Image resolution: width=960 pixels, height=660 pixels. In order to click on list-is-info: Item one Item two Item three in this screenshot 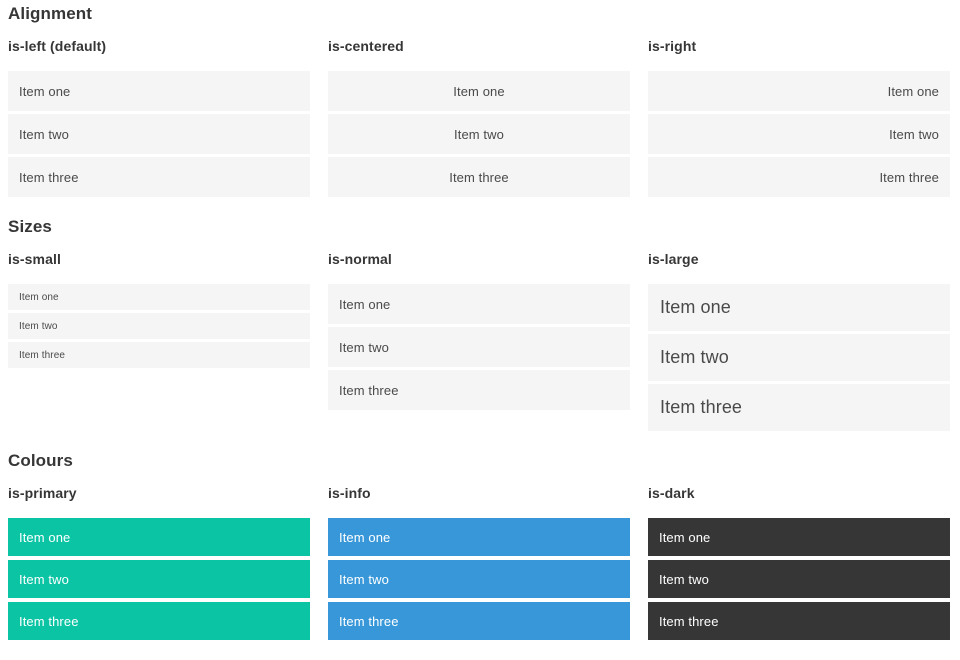, I will do `click(479, 579)`.